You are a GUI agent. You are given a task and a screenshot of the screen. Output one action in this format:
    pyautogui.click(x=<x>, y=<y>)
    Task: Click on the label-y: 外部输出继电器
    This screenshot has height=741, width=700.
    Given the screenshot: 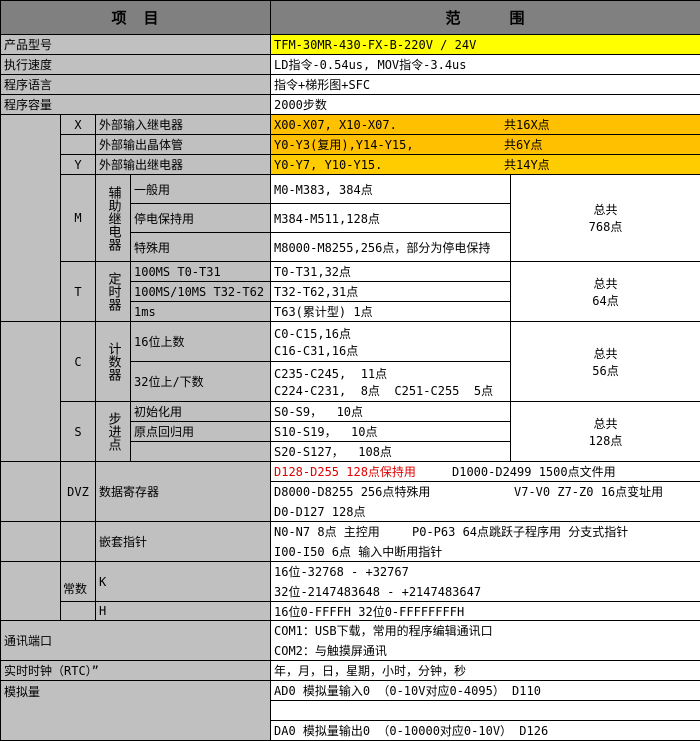 What is the action you would take?
    pyautogui.click(x=183, y=165)
    